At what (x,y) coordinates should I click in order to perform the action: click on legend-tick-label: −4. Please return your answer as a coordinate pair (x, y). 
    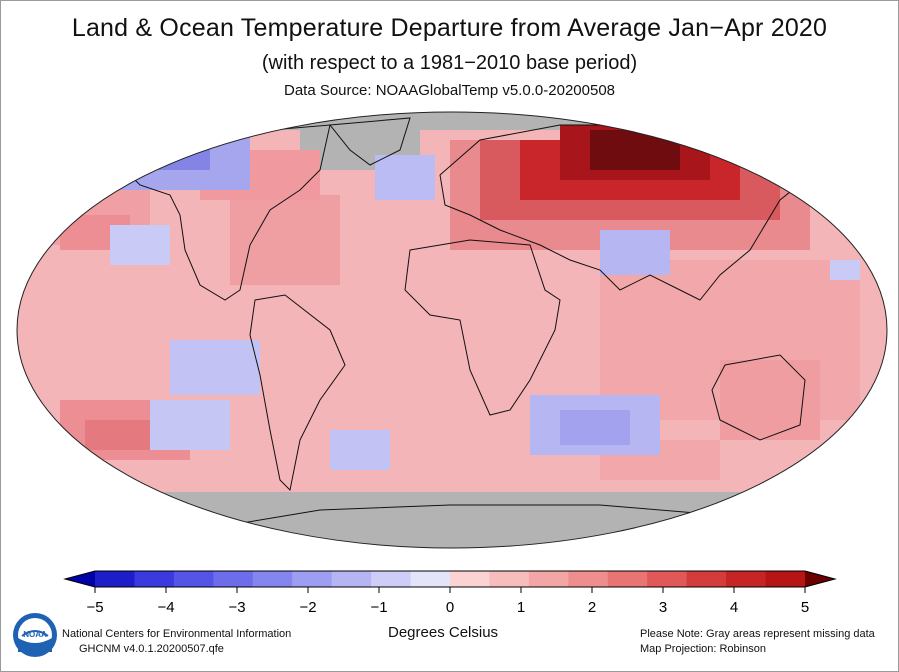
    Looking at the image, I should click on (165, 607).